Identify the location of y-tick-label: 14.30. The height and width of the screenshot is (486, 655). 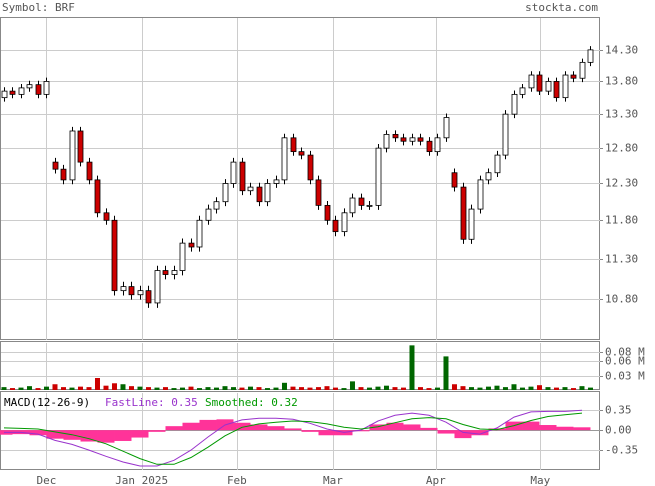
(621, 50).